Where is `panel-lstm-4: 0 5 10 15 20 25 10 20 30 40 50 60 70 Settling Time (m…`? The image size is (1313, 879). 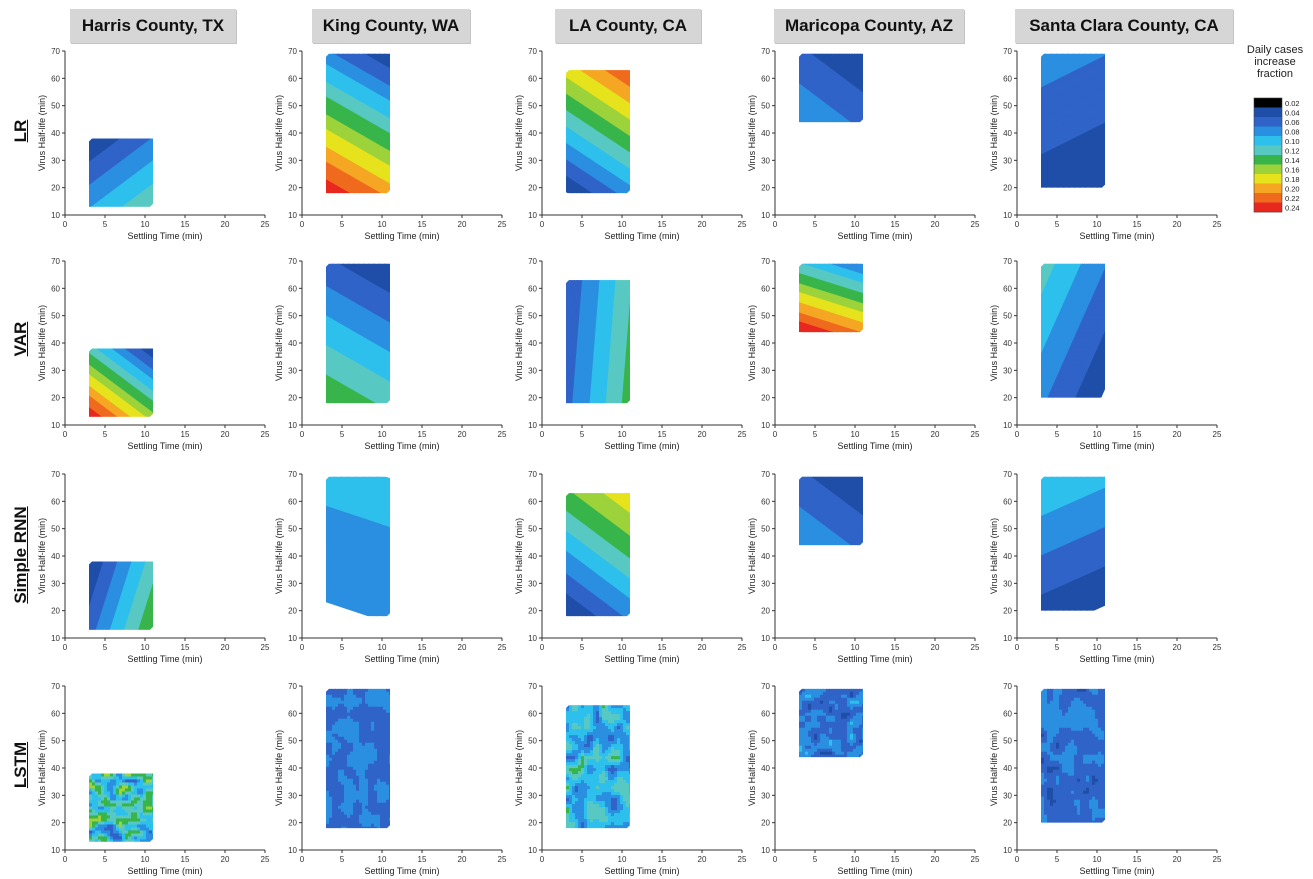 panel-lstm-4: 0 5 10 15 20 25 10 20 30 40 50 60 70 Settling Time (m… is located at coordinates (1105, 779).